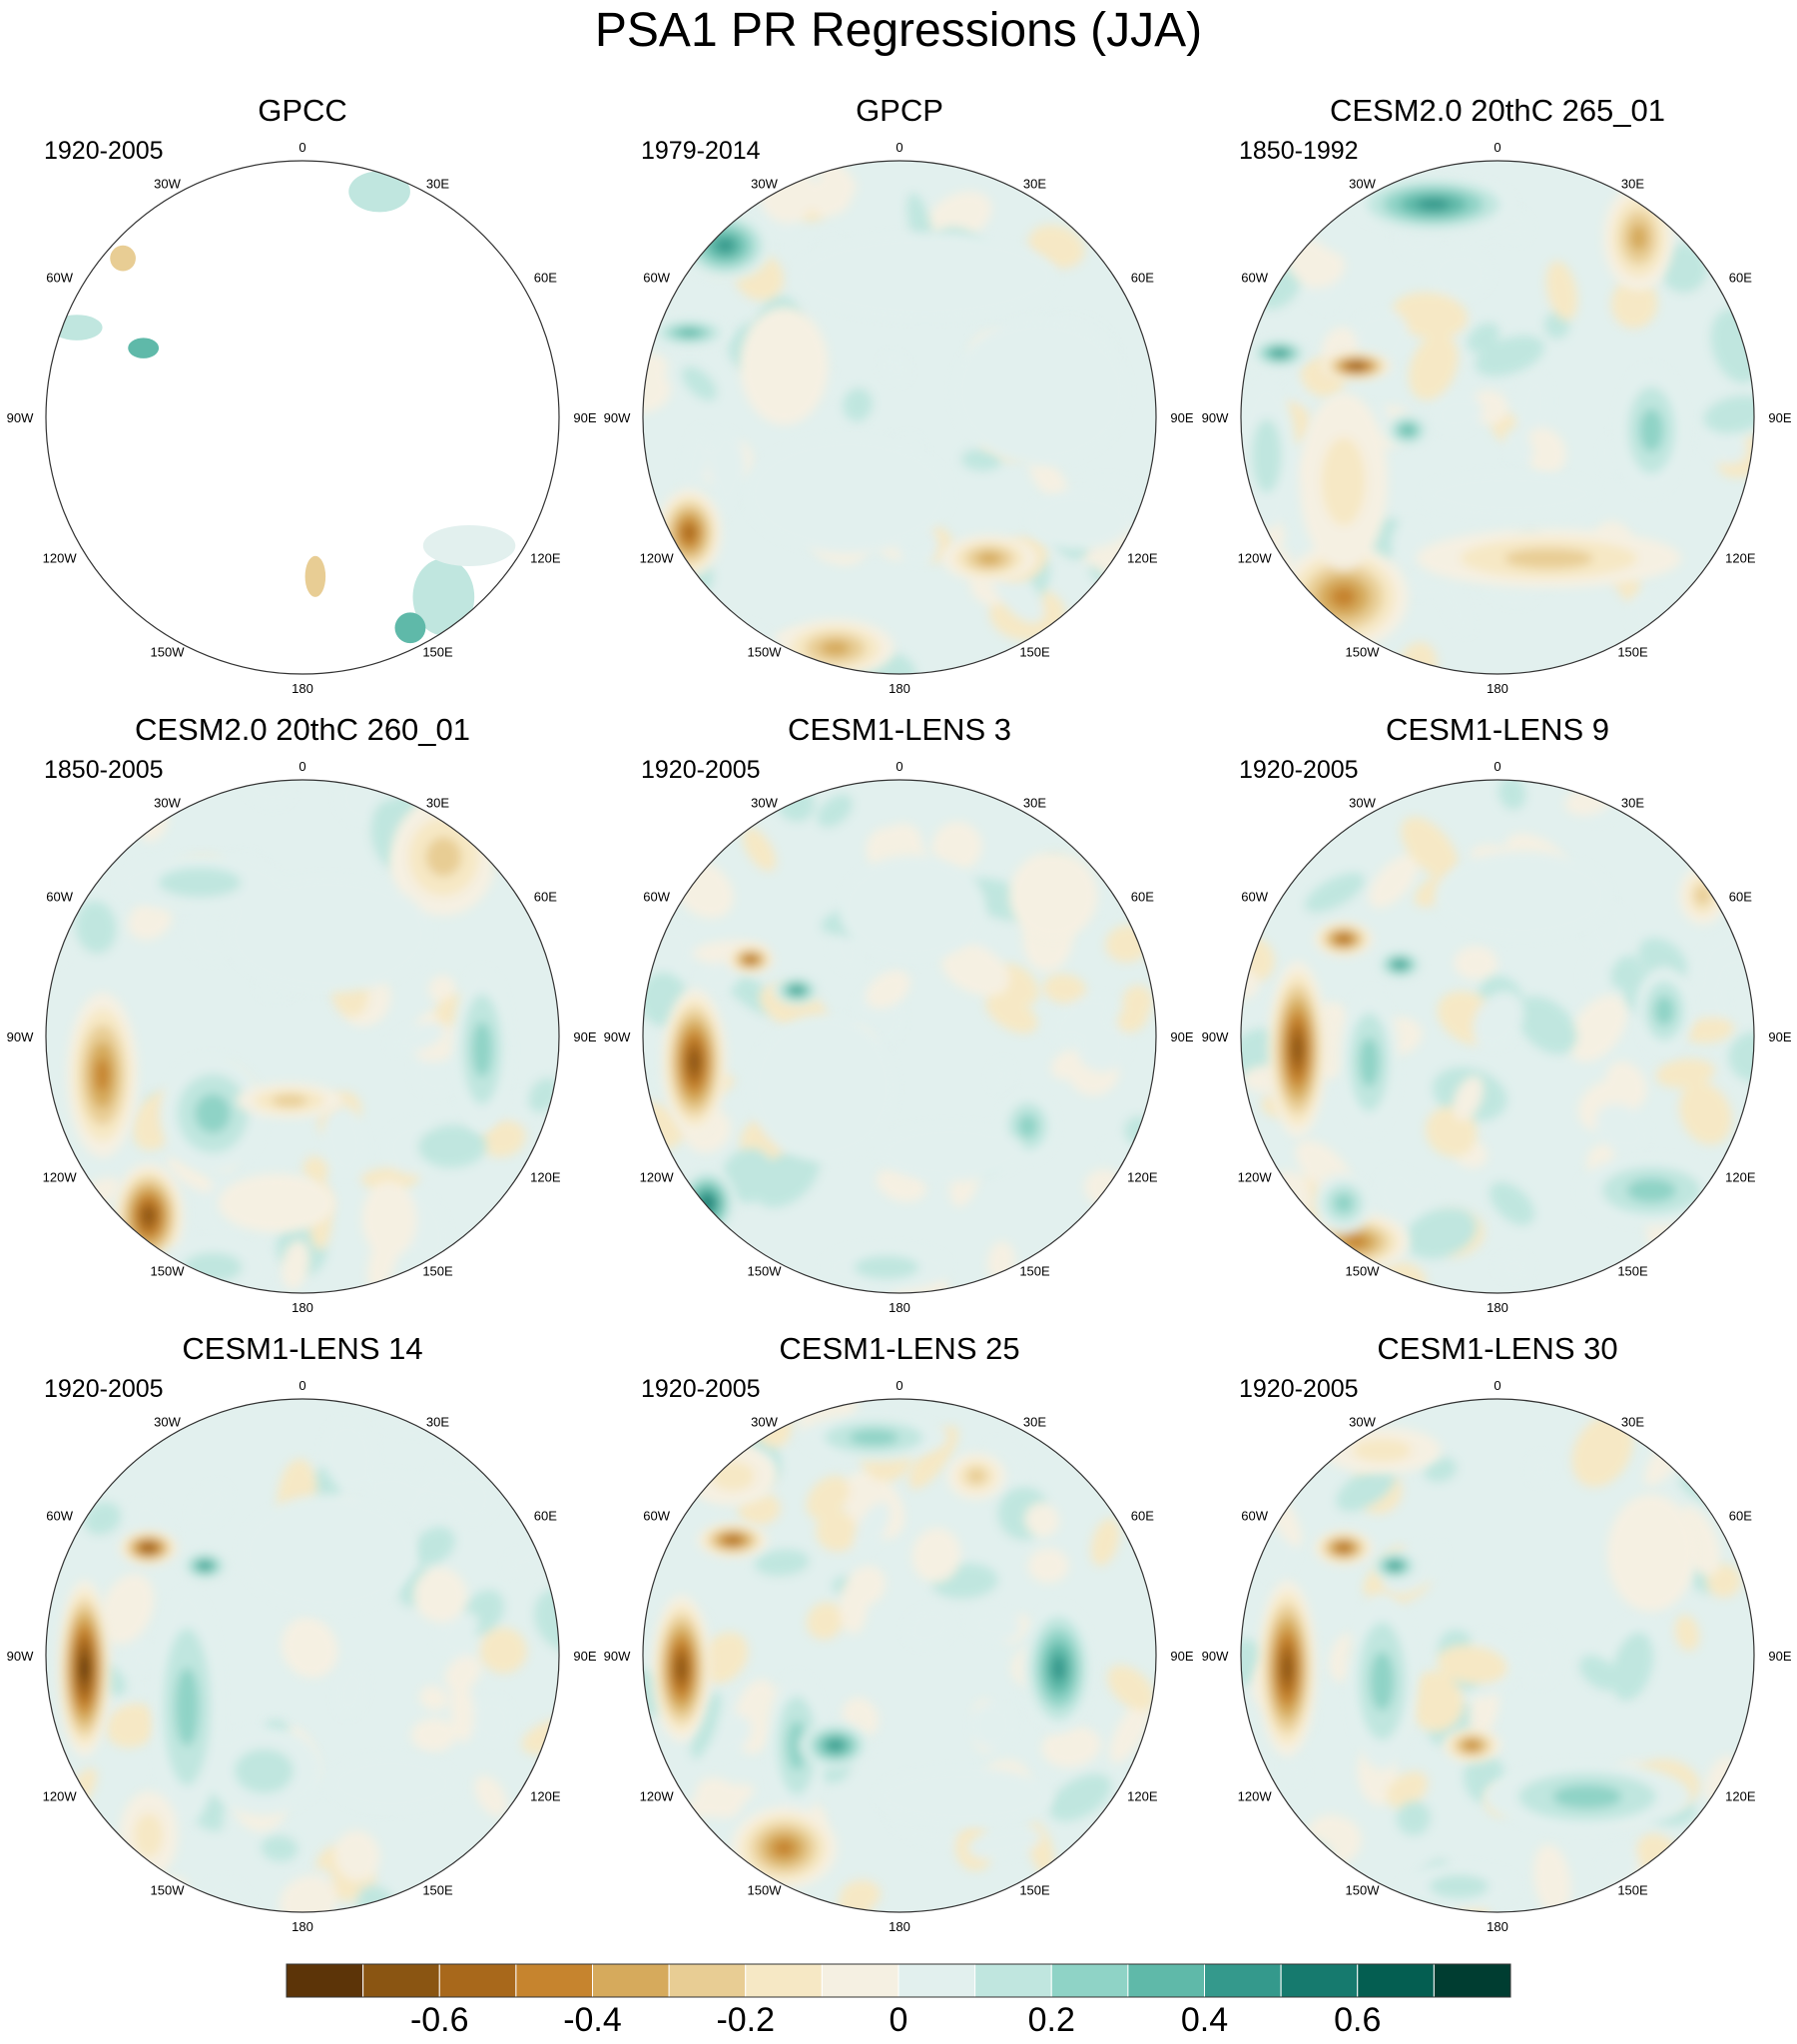 The height and width of the screenshot is (2044, 1797). I want to click on period-label: 1850-2005, so click(104, 770).